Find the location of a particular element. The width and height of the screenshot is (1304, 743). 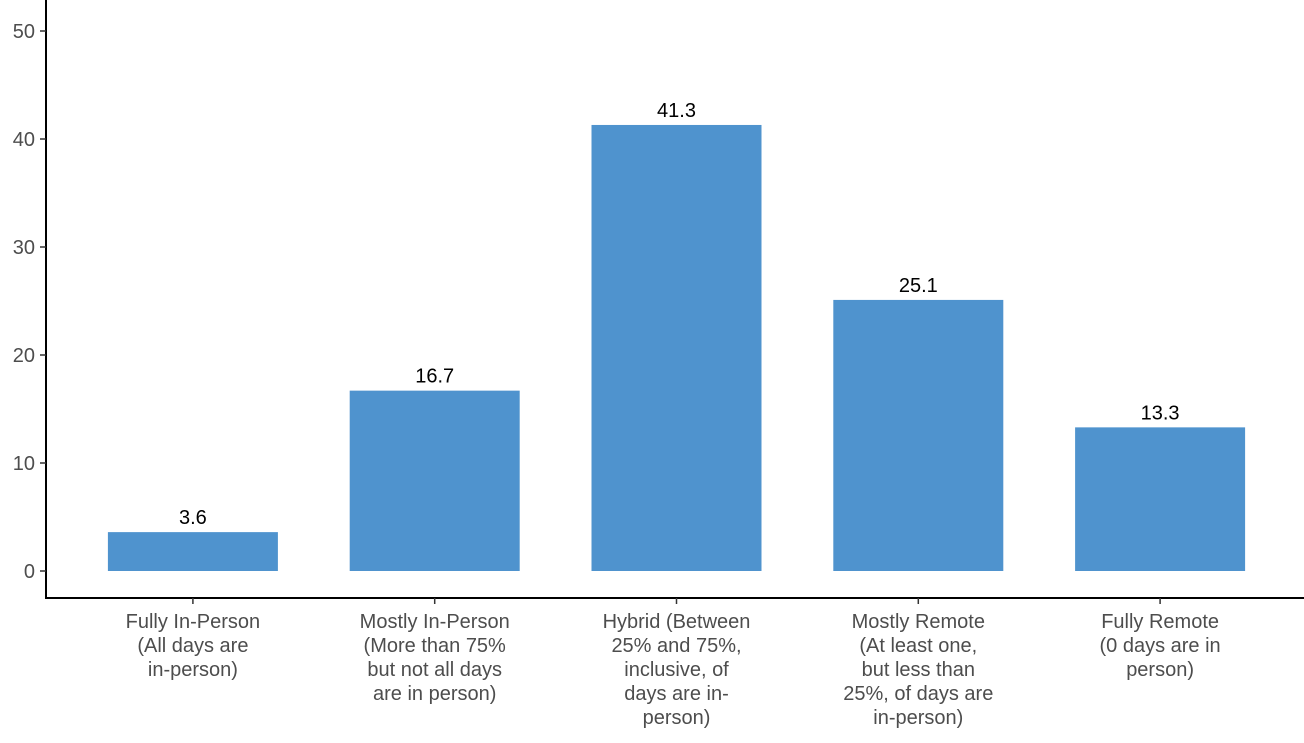

y-tick-label: 30 is located at coordinates (24, 248).